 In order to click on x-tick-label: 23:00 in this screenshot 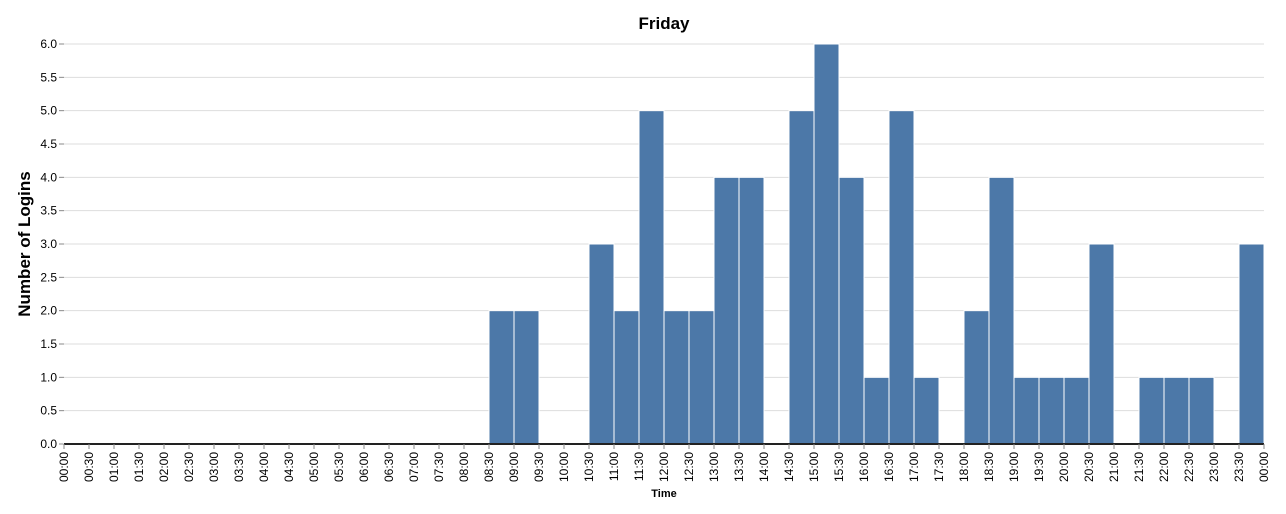, I will do `click(1214, 467)`.